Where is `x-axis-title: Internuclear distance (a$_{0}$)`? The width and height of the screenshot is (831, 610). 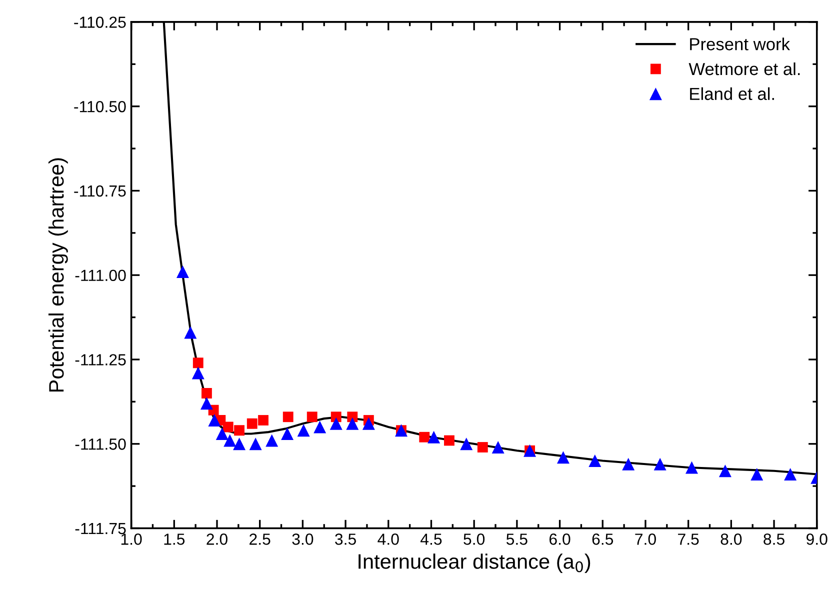 x-axis-title: Internuclear distance (a$_{0}$) is located at coordinates (474, 563).